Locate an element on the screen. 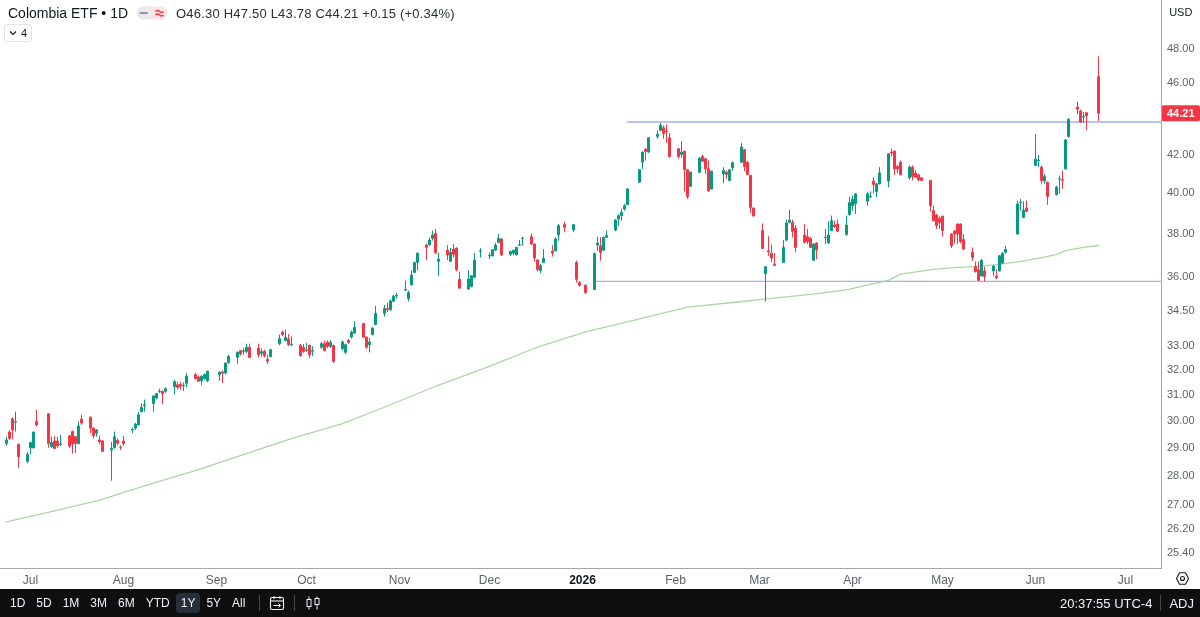 This screenshot has height=617, width=1200. text: 6M is located at coordinates (126, 603).